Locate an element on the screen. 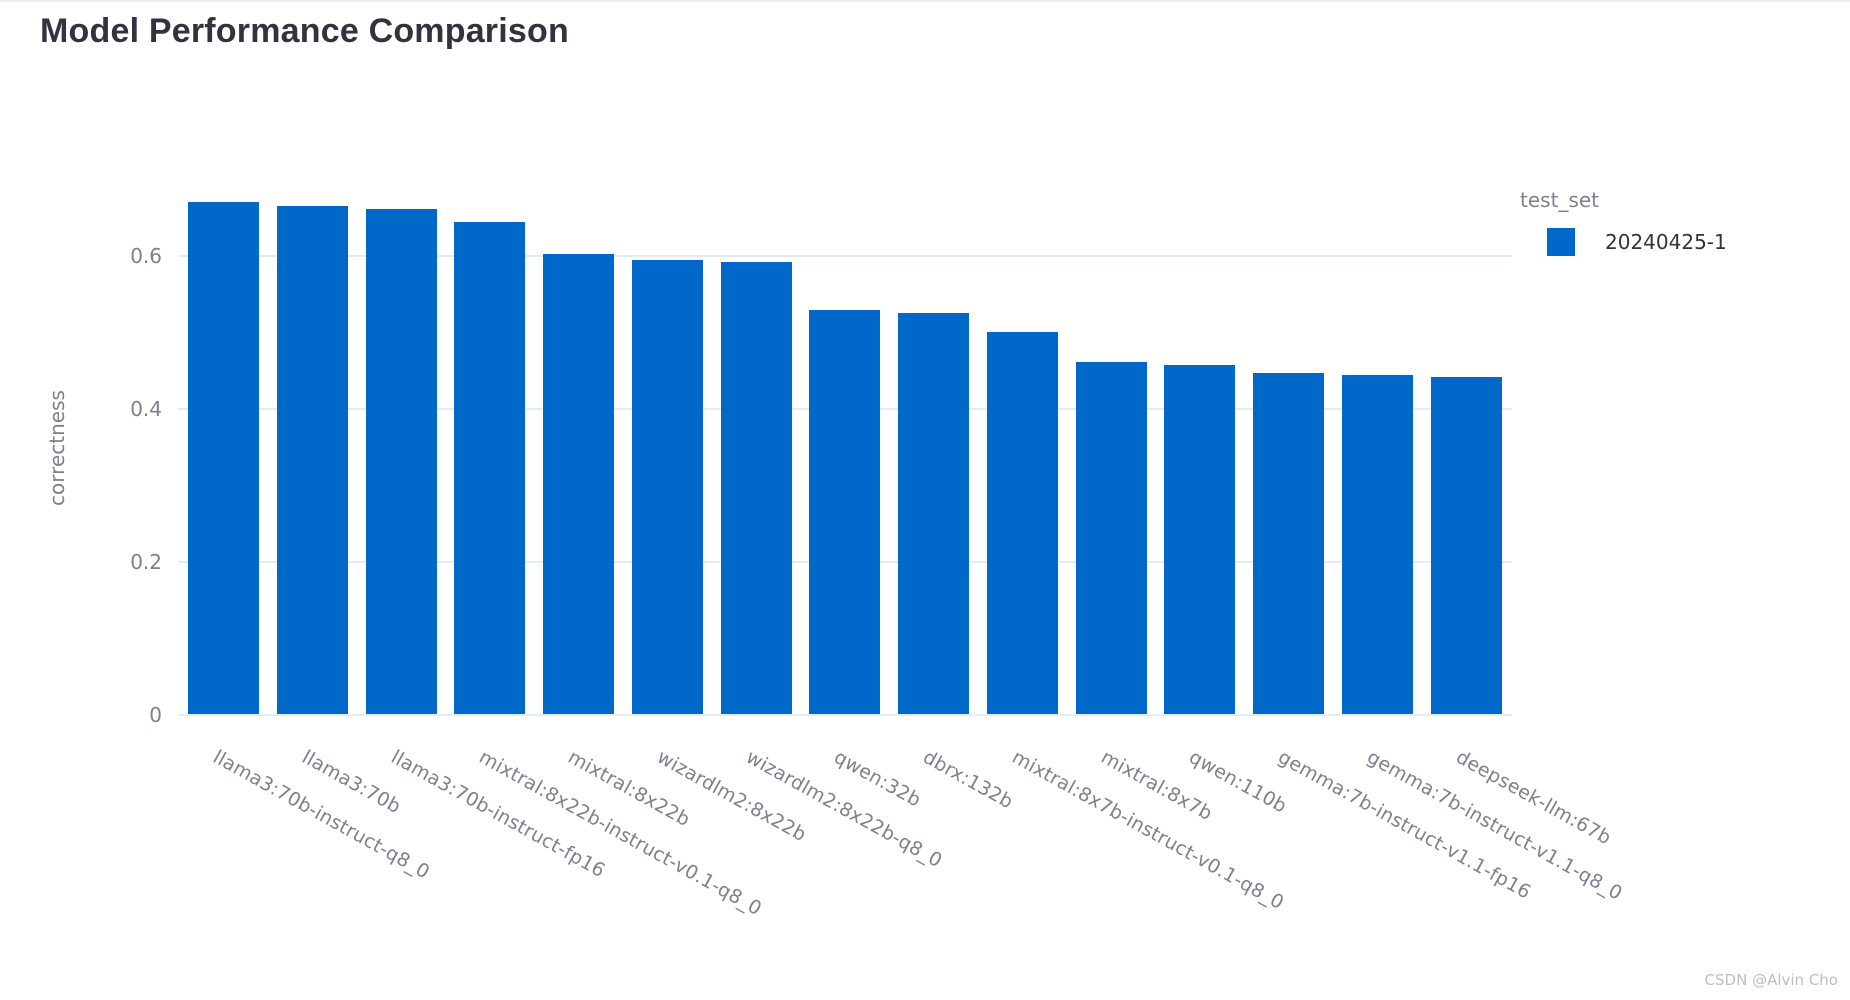  bar-wizardlm2:8x22b-q8_0 is located at coordinates (756, 488).